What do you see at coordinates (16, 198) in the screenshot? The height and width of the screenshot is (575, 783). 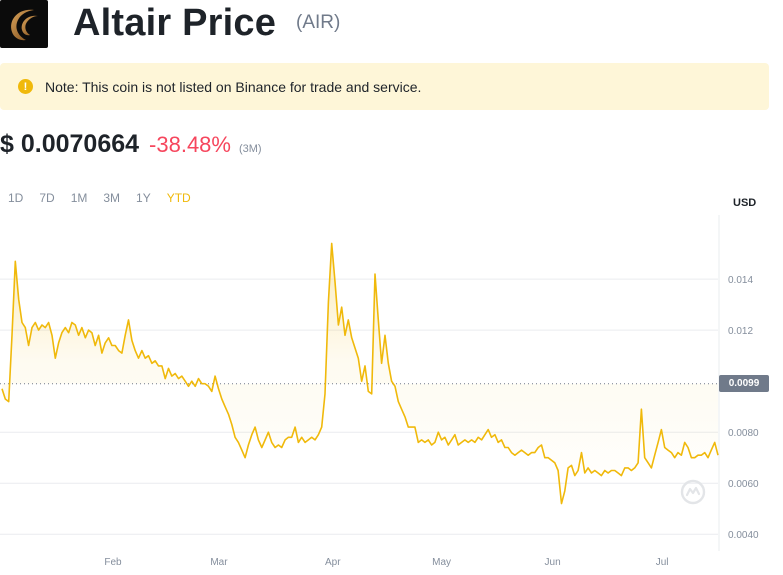 I see `range-tab-1d: 1D` at bounding box center [16, 198].